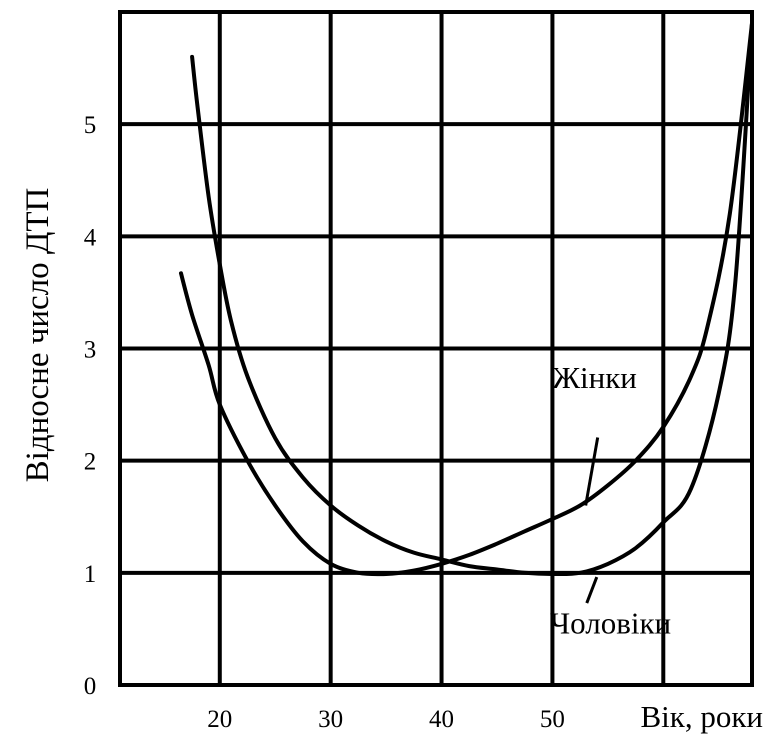  I want to click on y-tick-2: 2, so click(90, 462).